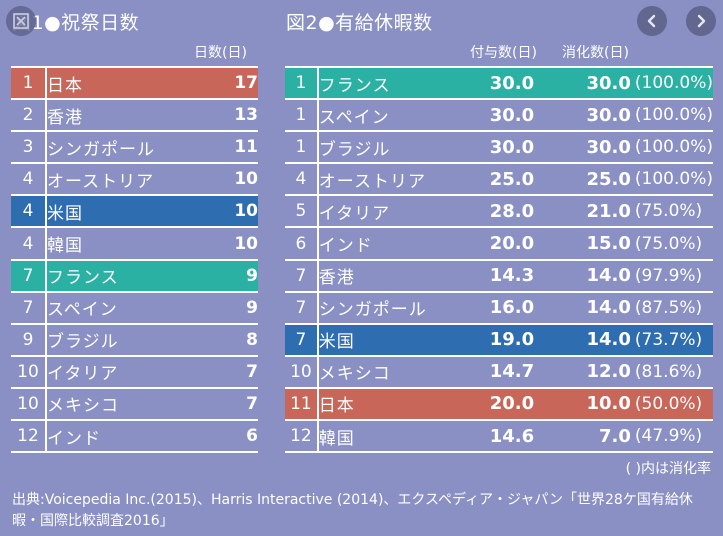 This screenshot has width=723, height=536. Describe the element at coordinates (668, 371) in the screenshot. I see `usage-rate: (81.6%)` at that location.